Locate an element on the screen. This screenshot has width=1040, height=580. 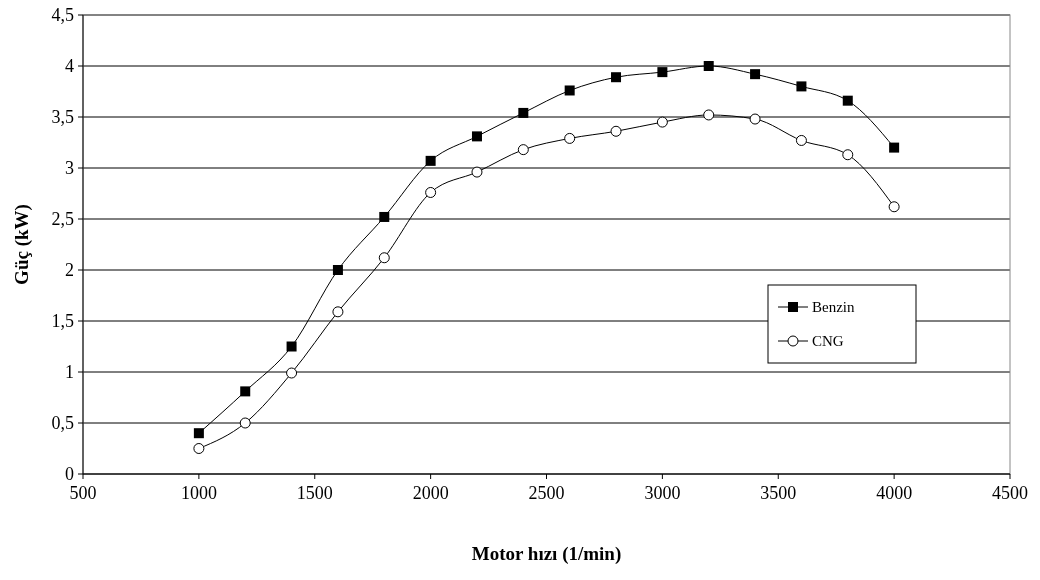
x-tick-label: 1500 is located at coordinates (314, 493).